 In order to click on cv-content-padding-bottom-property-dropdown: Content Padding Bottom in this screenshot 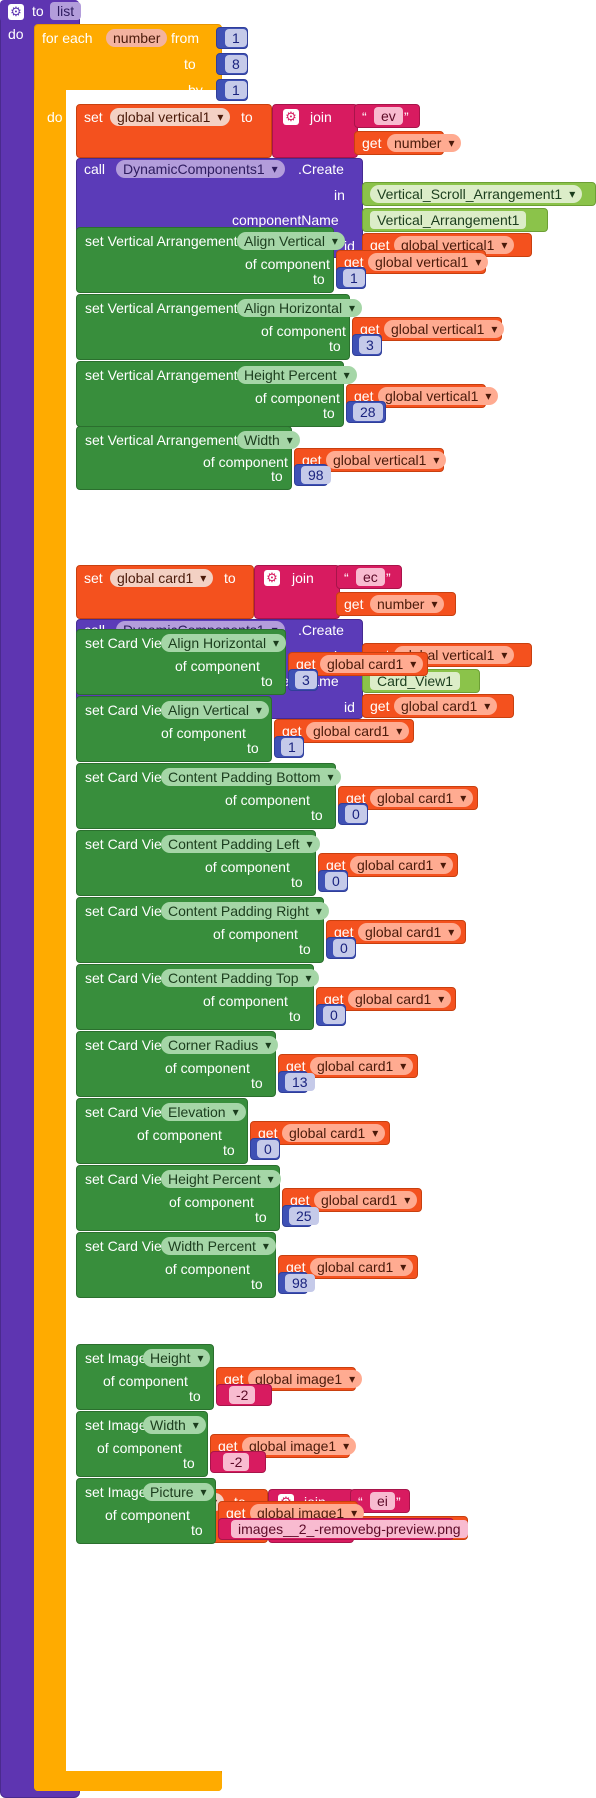, I will do `click(251, 777)`.